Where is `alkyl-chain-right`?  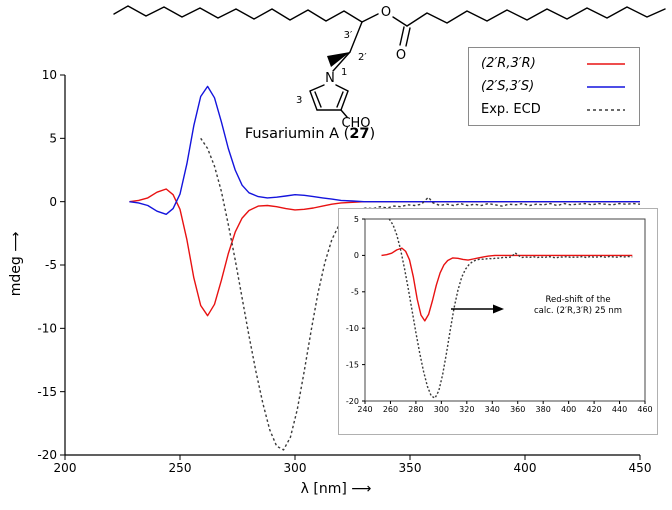
alkyl-chain-right is located at coordinates (536, 16).